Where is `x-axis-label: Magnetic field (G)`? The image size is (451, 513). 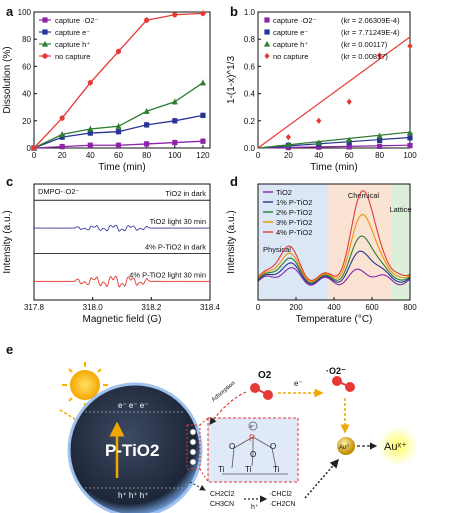 x-axis-label: Magnetic field (G) is located at coordinates (122, 319).